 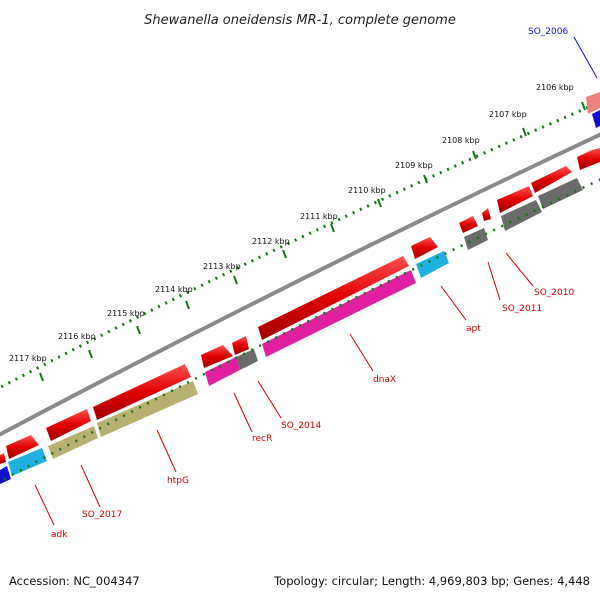 What do you see at coordinates (508, 114) in the screenshot?
I see `kbp-label: 2107 kbp` at bounding box center [508, 114].